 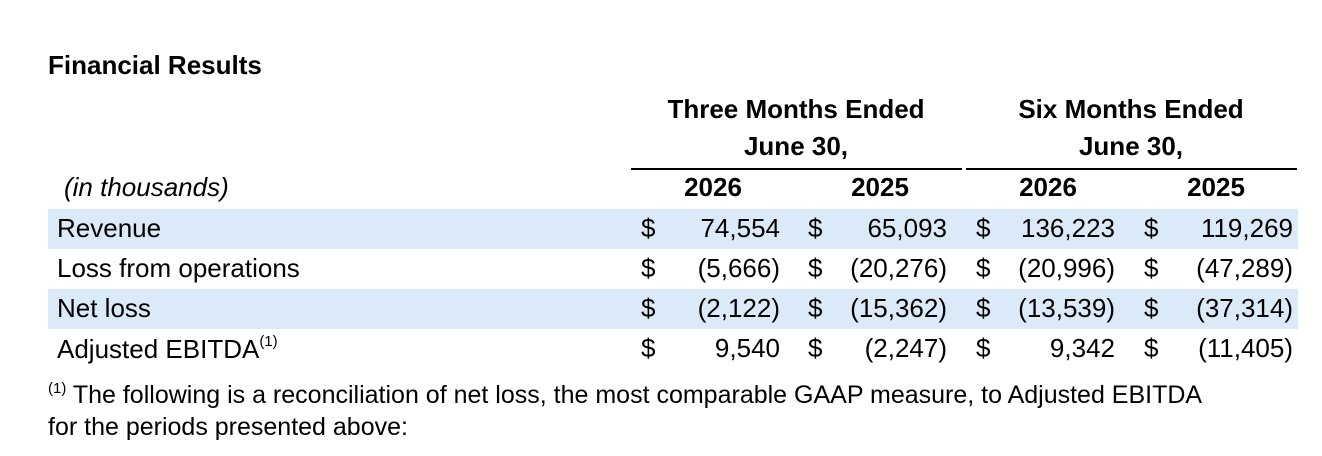 What do you see at coordinates (740, 228) in the screenshot?
I see `cell-value: 74,554` at bounding box center [740, 228].